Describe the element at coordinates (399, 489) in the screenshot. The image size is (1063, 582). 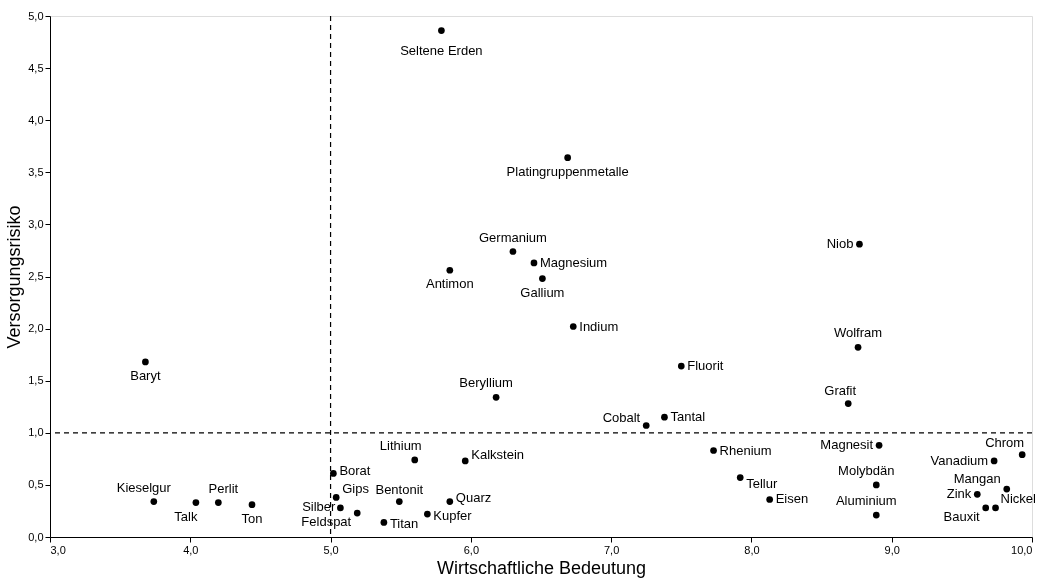
I see `annotation: Bentonit` at that location.